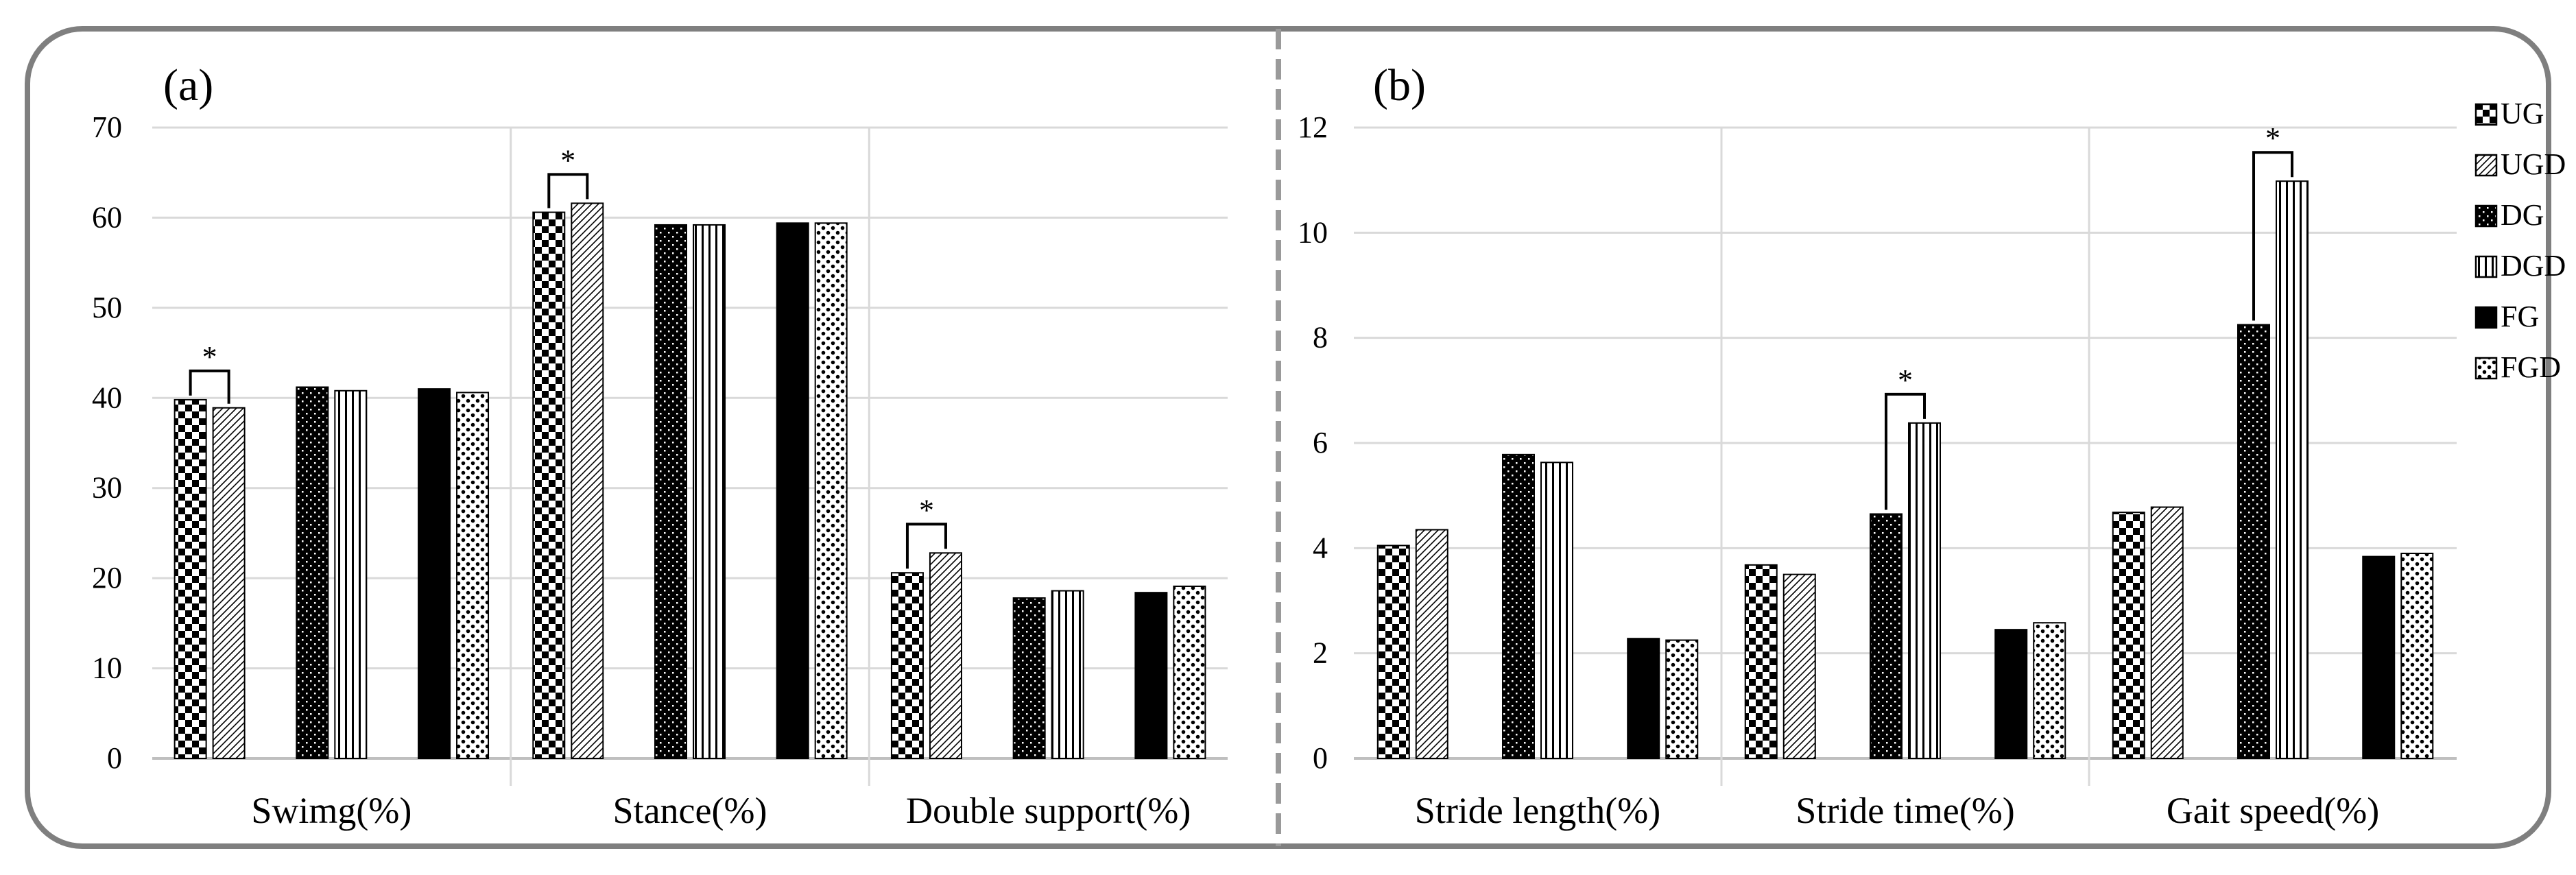 The width and height of the screenshot is (2576, 875). Describe the element at coordinates (229, 583) in the screenshot. I see `bar-ugd-swimg` at that location.